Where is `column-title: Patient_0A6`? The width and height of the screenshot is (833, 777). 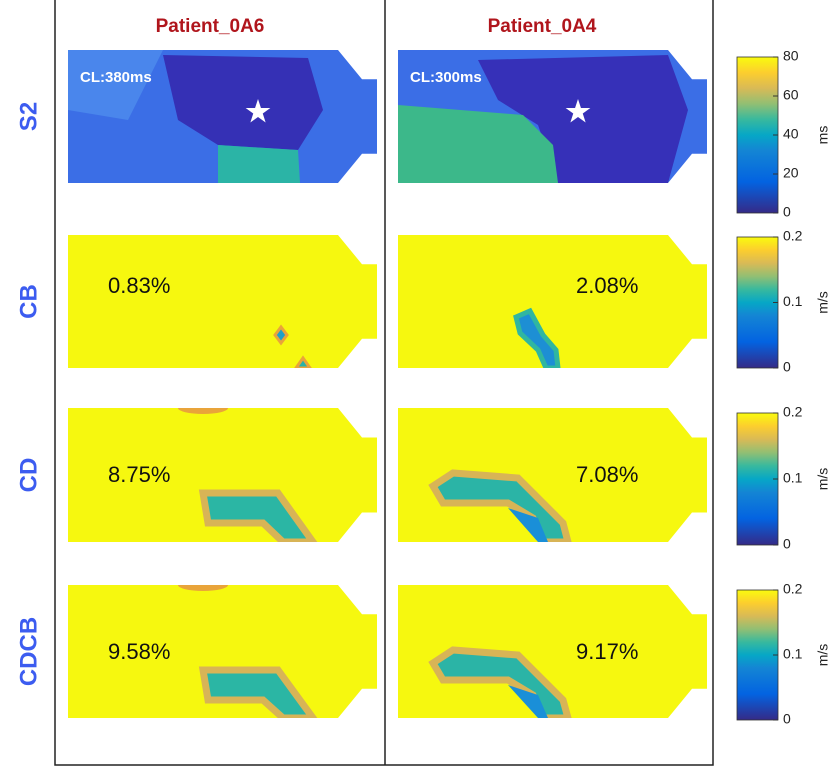
column-title: Patient_0A6 is located at coordinates (210, 26).